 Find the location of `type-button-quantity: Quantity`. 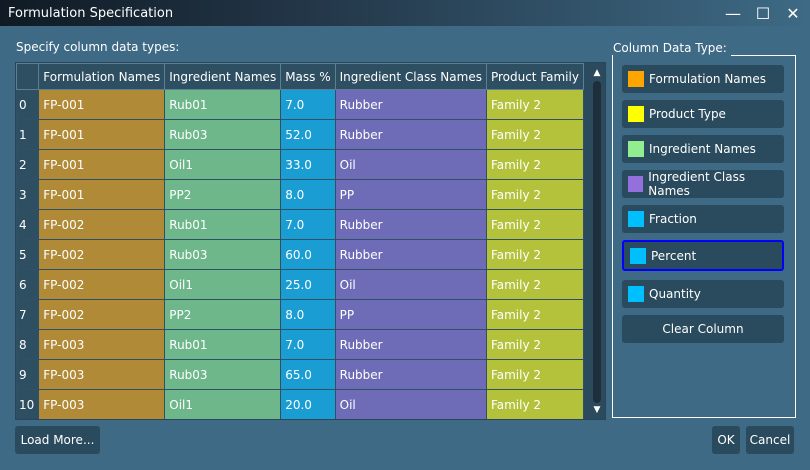

type-button-quantity: Quantity is located at coordinates (703, 294).